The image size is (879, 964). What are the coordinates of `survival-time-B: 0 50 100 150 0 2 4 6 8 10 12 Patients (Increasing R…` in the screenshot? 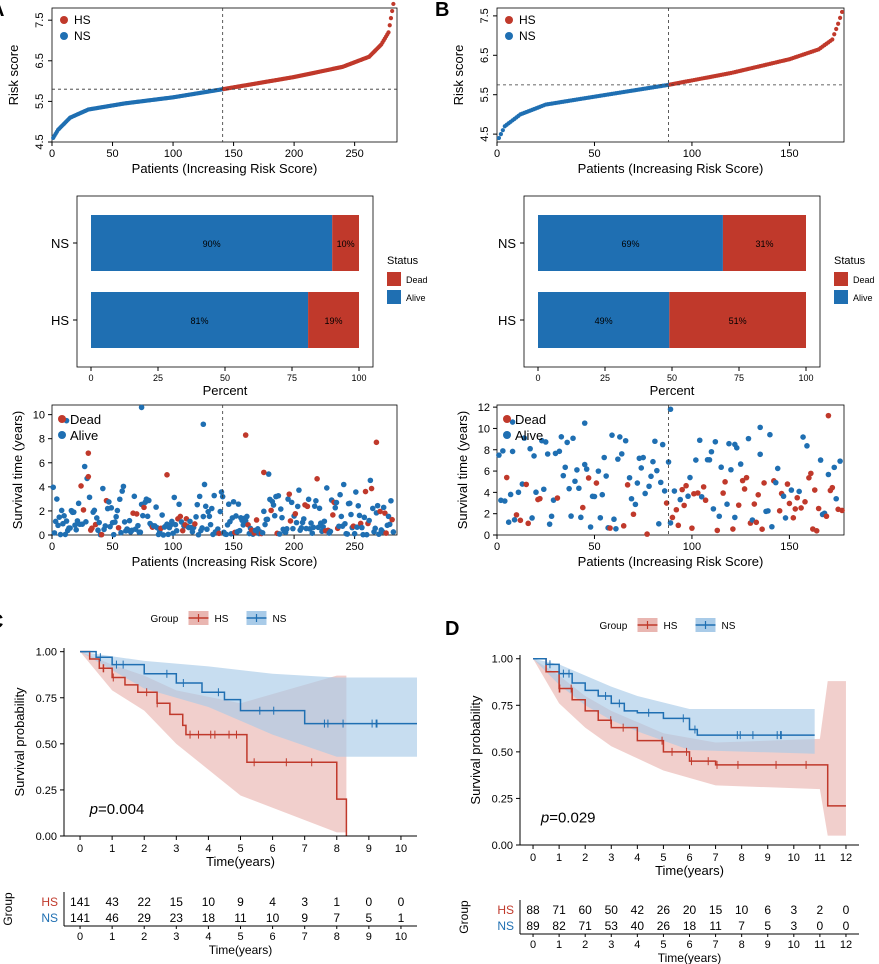 It's located at (650, 485).